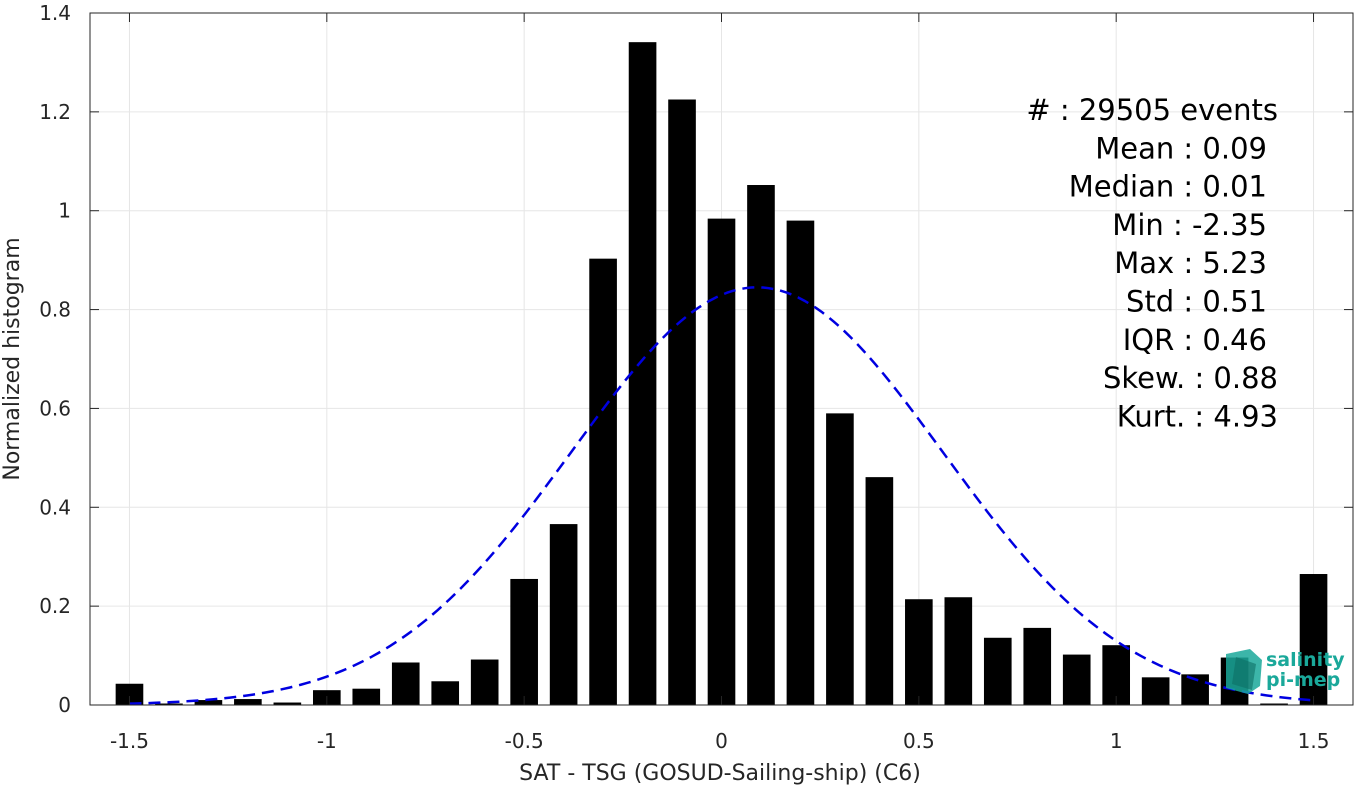  What do you see at coordinates (1190, 263) in the screenshot?
I see `statistic-line: Max : 5.23` at bounding box center [1190, 263].